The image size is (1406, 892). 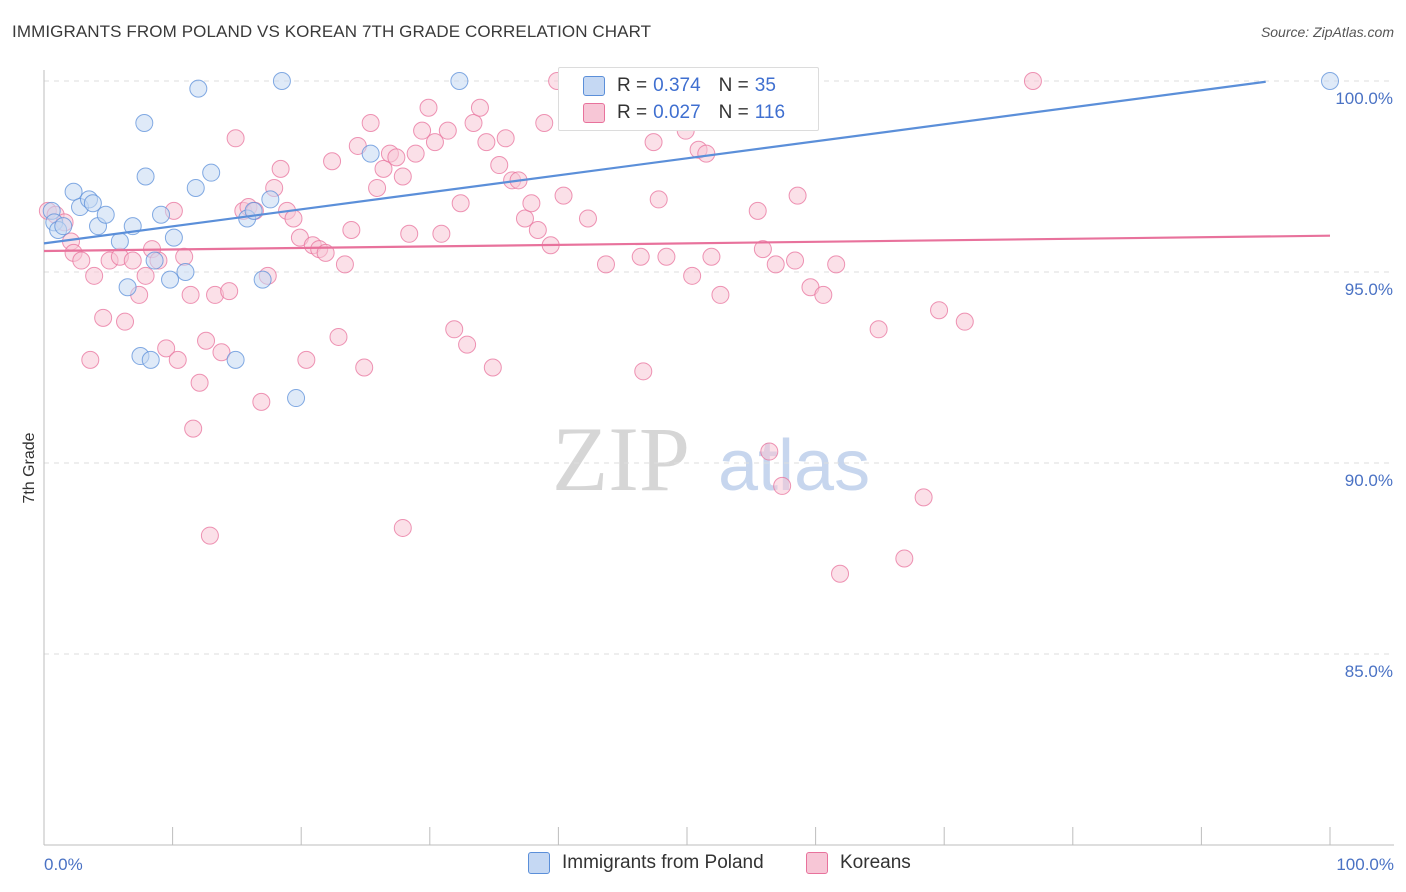 I want to click on legend-row-poland: R = 0.374 N = 35, so click(x=679, y=86).